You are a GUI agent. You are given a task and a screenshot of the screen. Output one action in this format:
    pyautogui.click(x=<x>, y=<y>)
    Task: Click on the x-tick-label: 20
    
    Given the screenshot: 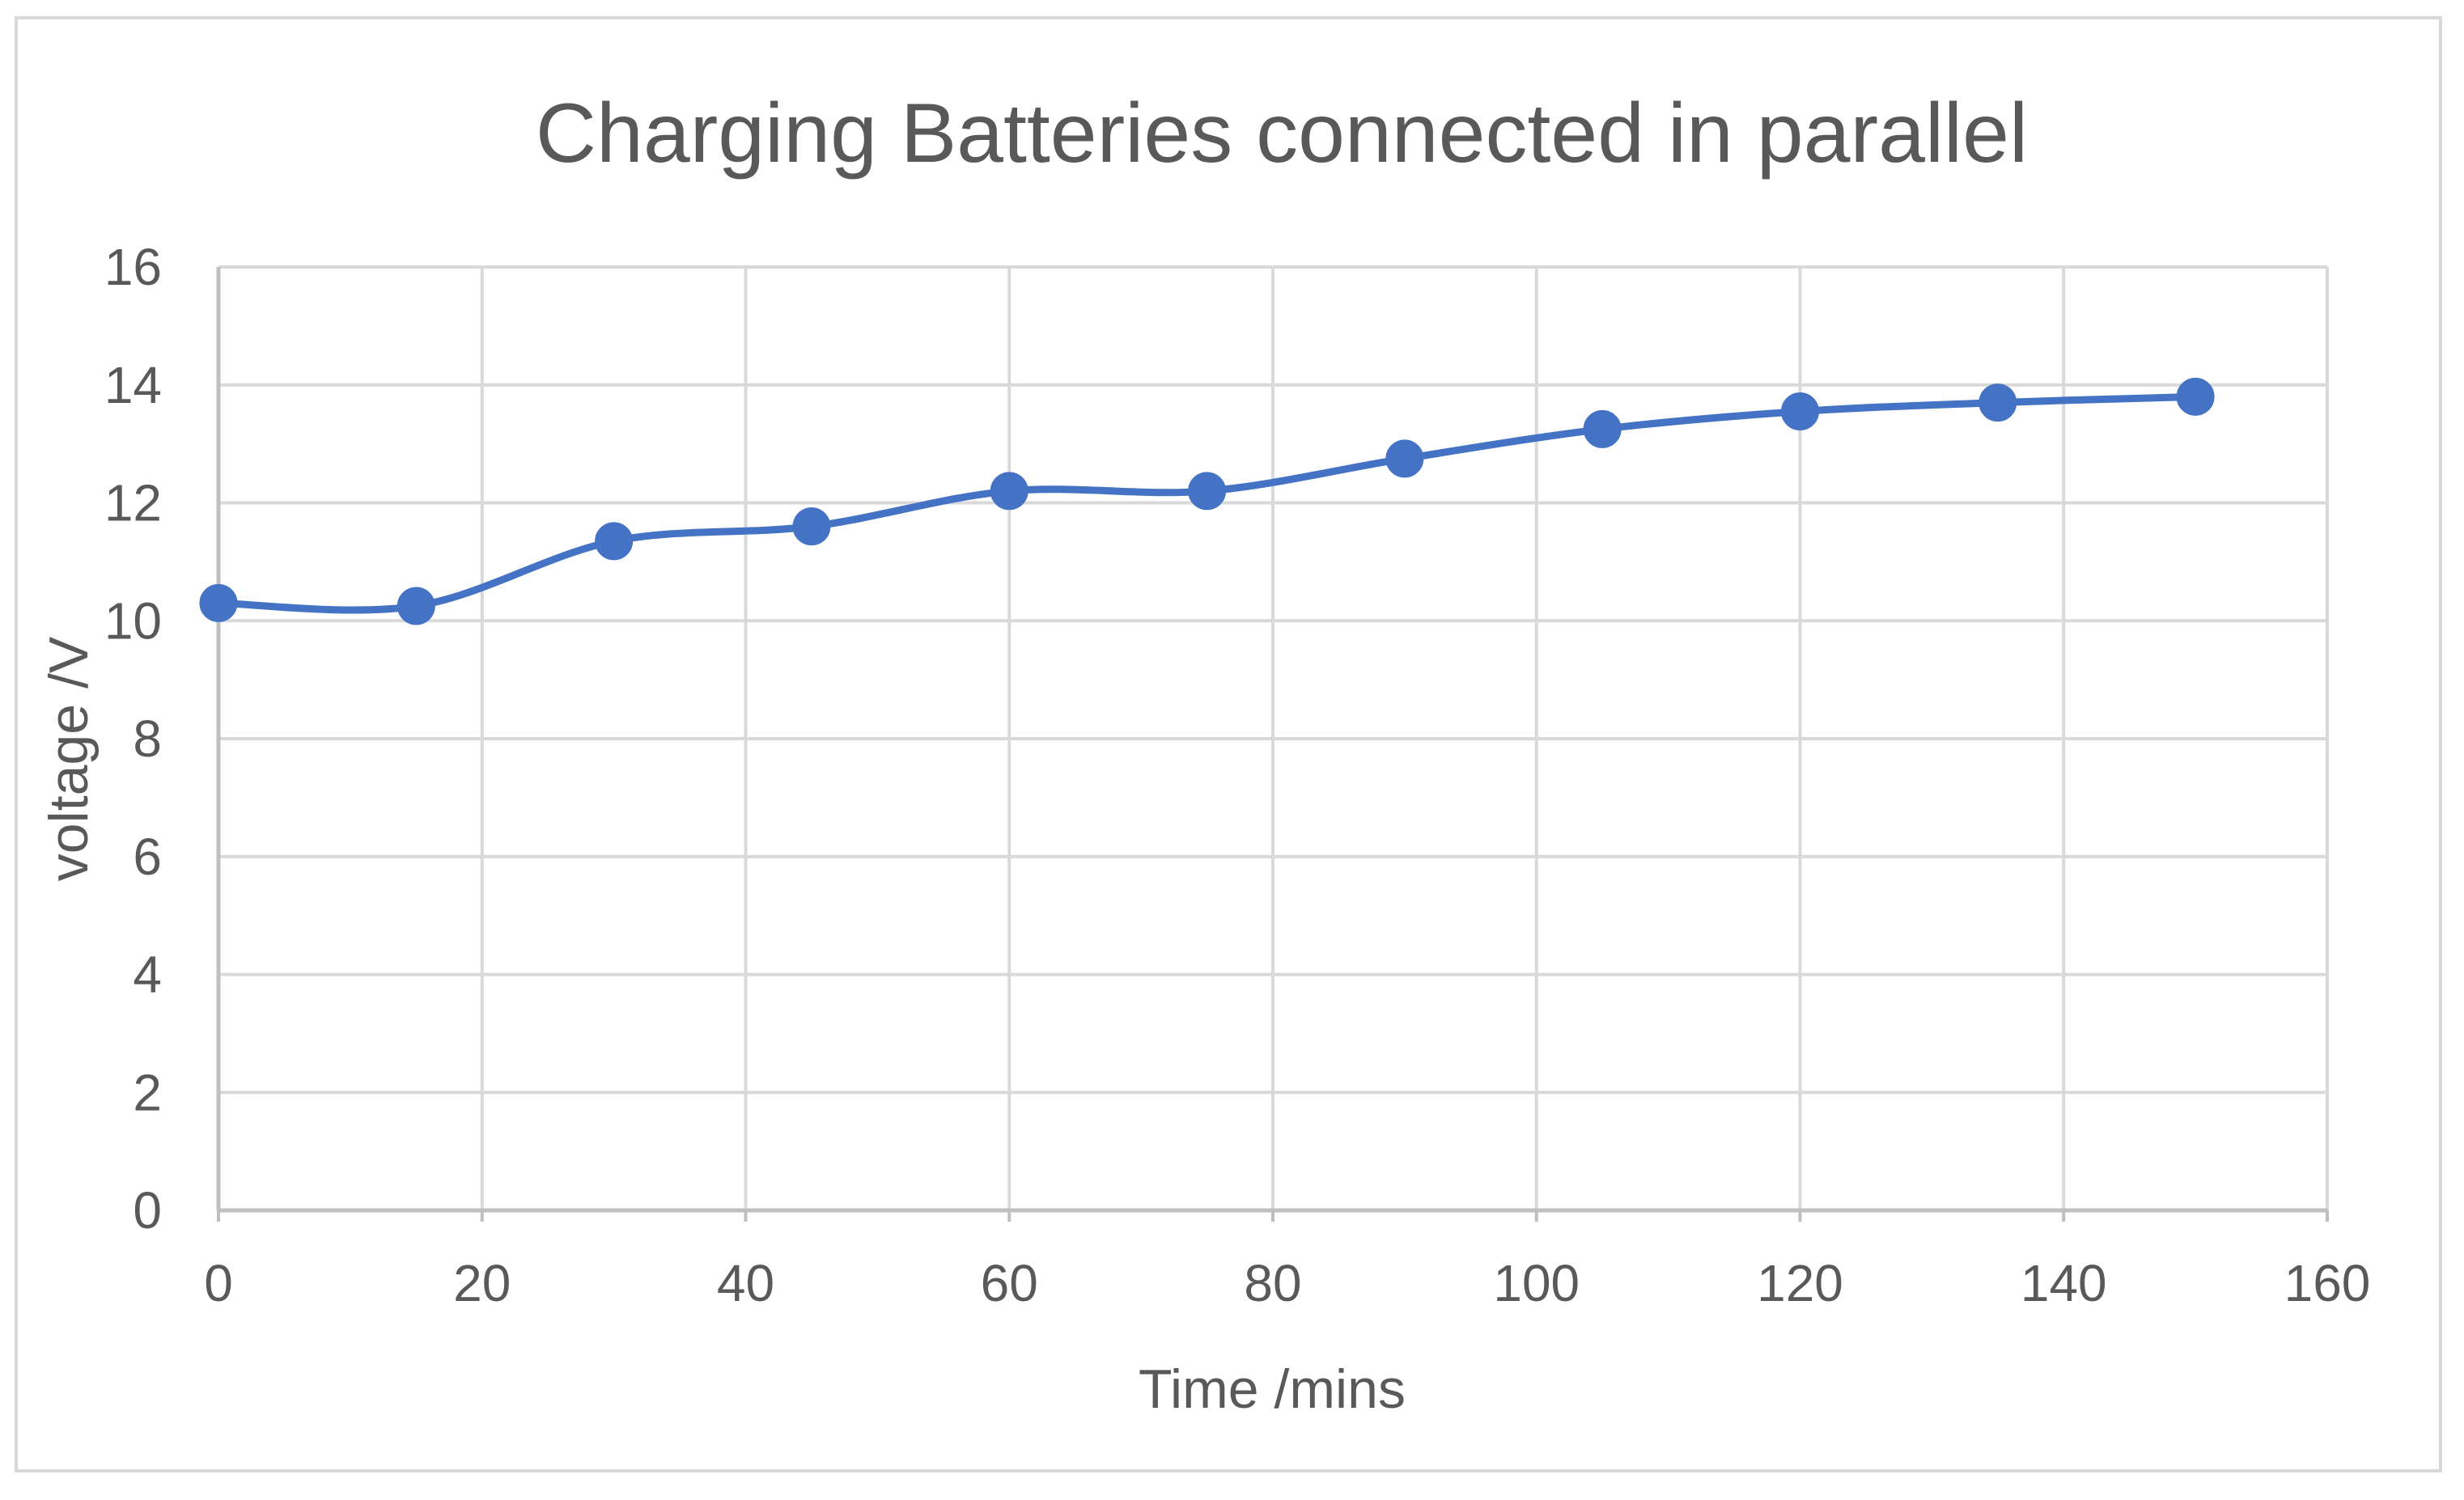 What is the action you would take?
    pyautogui.click(x=482, y=1283)
    